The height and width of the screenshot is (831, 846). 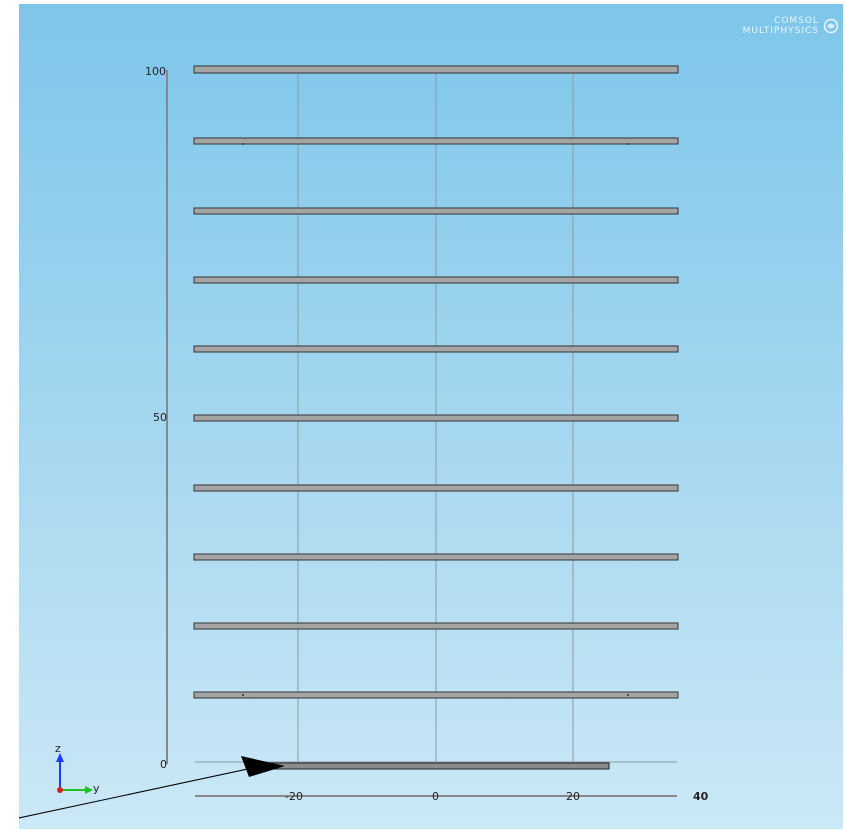 What do you see at coordinates (152, 787) in the screenshot?
I see `pointer-arrow` at bounding box center [152, 787].